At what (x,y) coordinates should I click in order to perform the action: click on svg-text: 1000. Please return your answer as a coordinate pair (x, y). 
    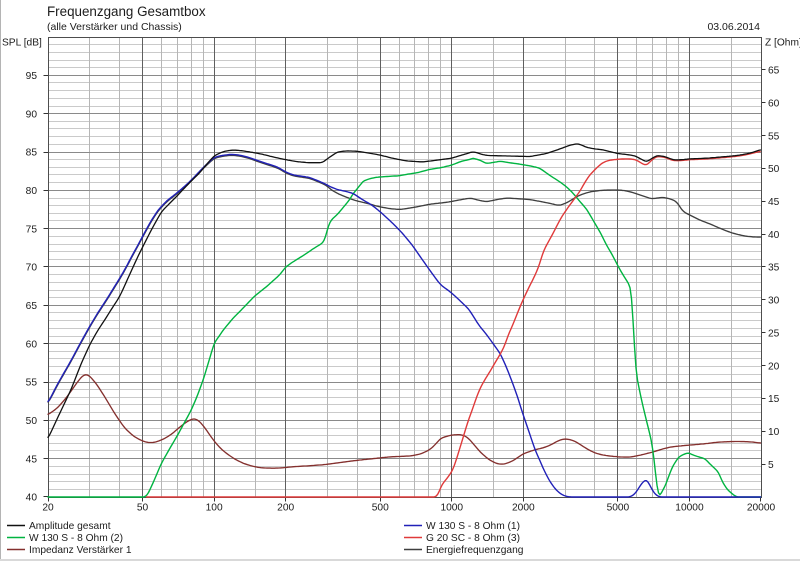
    Looking at the image, I should click on (451, 508).